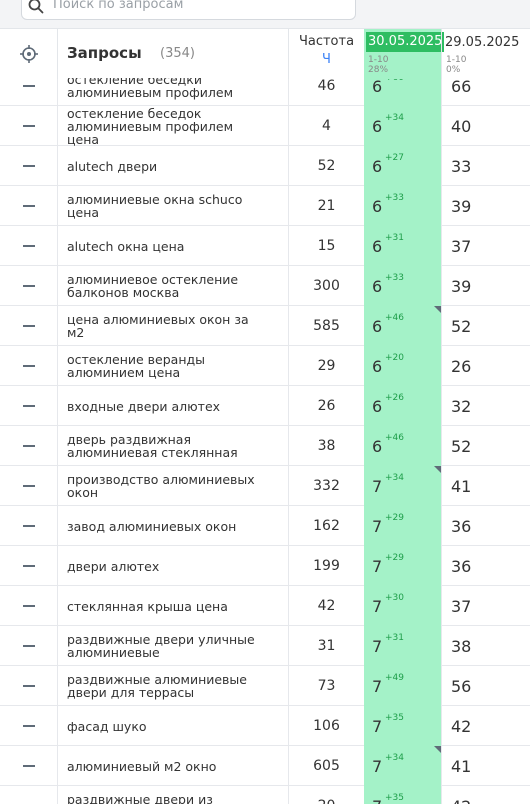 This screenshot has width=530, height=804. I want to click on keyword-cell: производство алюминиевых окон, so click(162, 486).